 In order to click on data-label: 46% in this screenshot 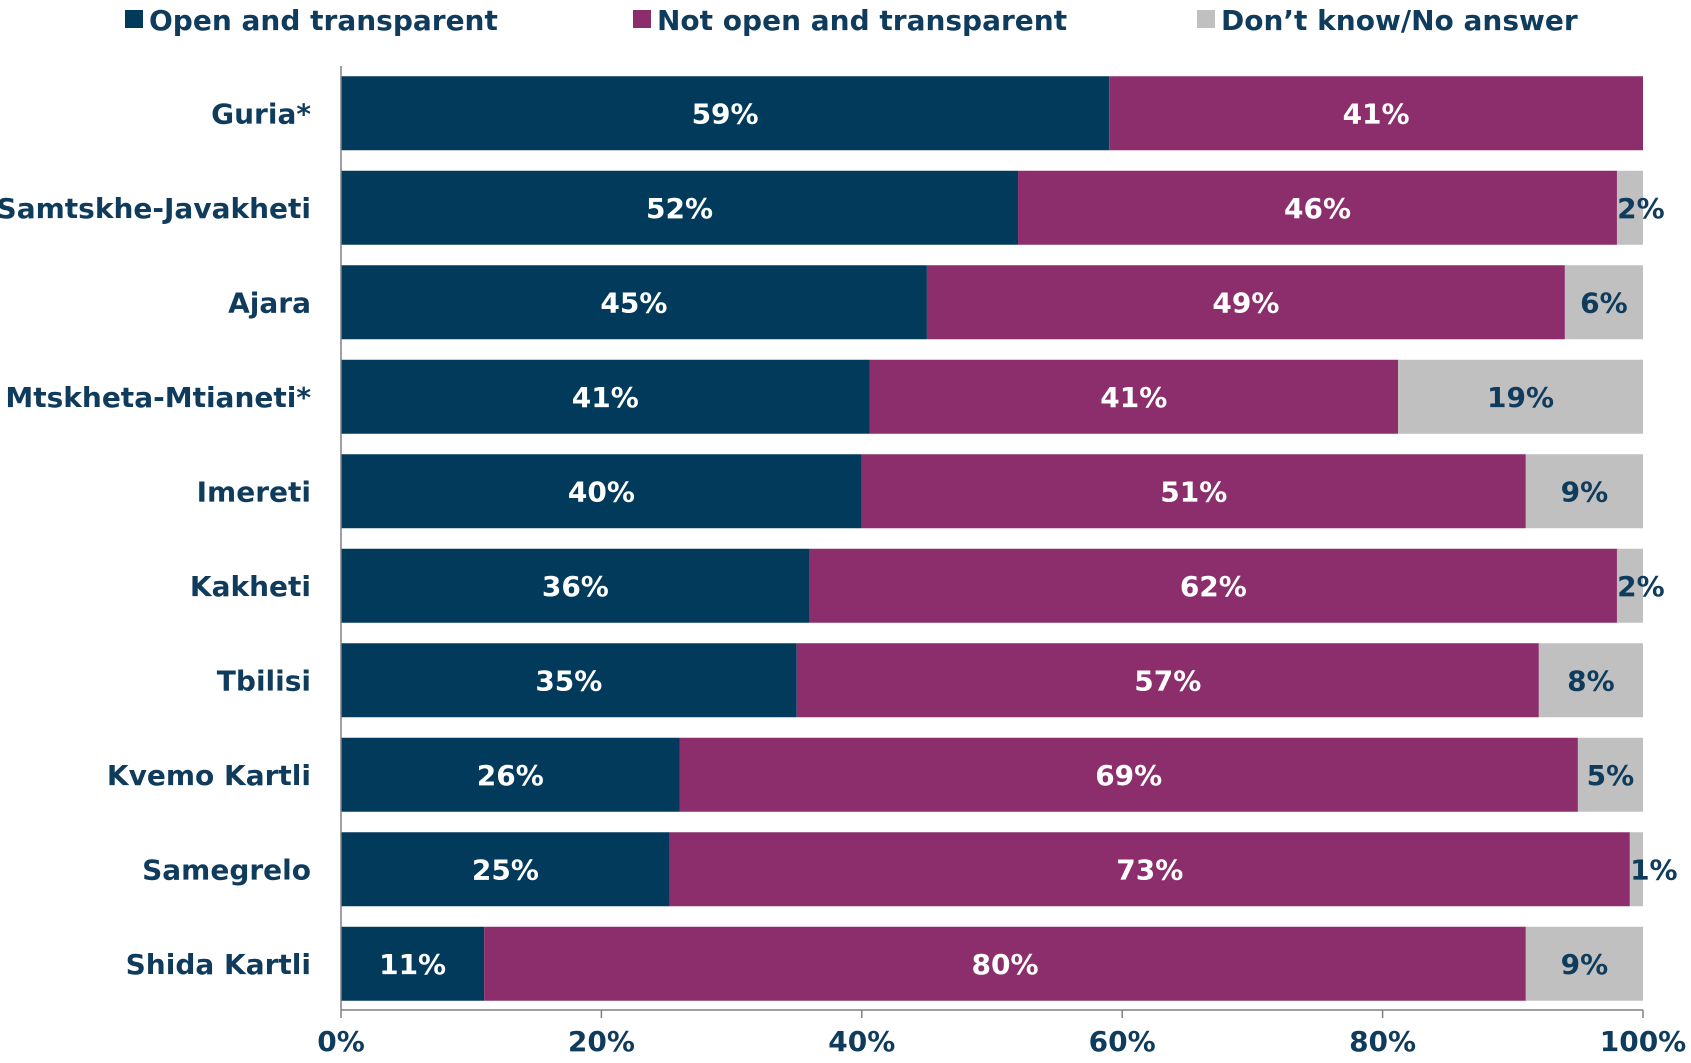, I will do `click(1317, 208)`.